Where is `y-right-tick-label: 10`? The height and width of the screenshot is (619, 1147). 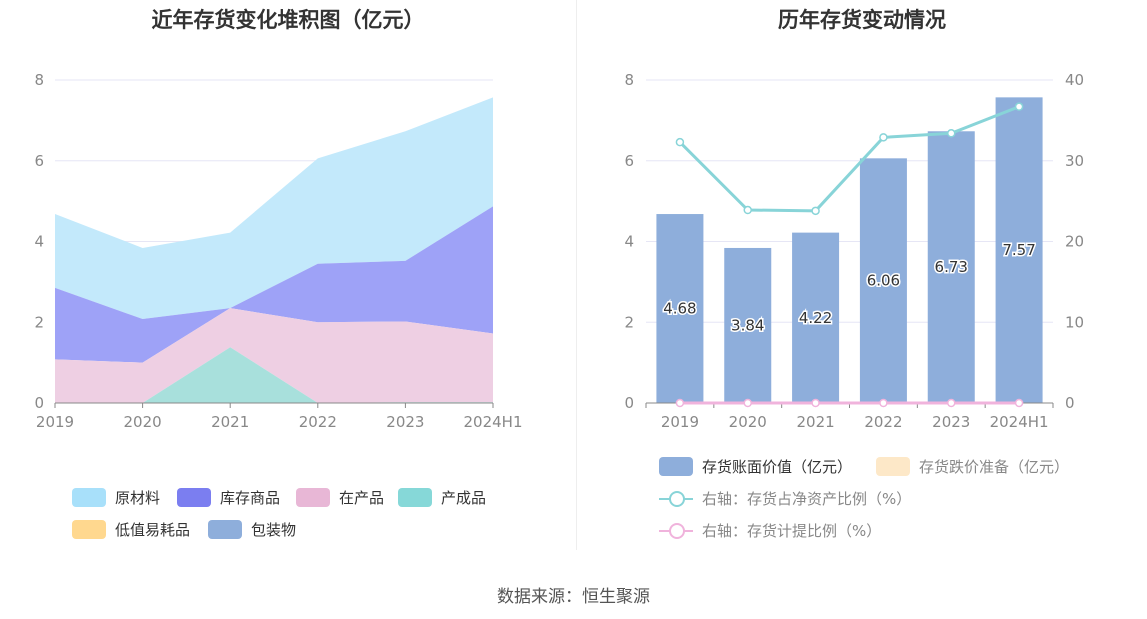
y-right-tick-label: 10 is located at coordinates (1074, 322).